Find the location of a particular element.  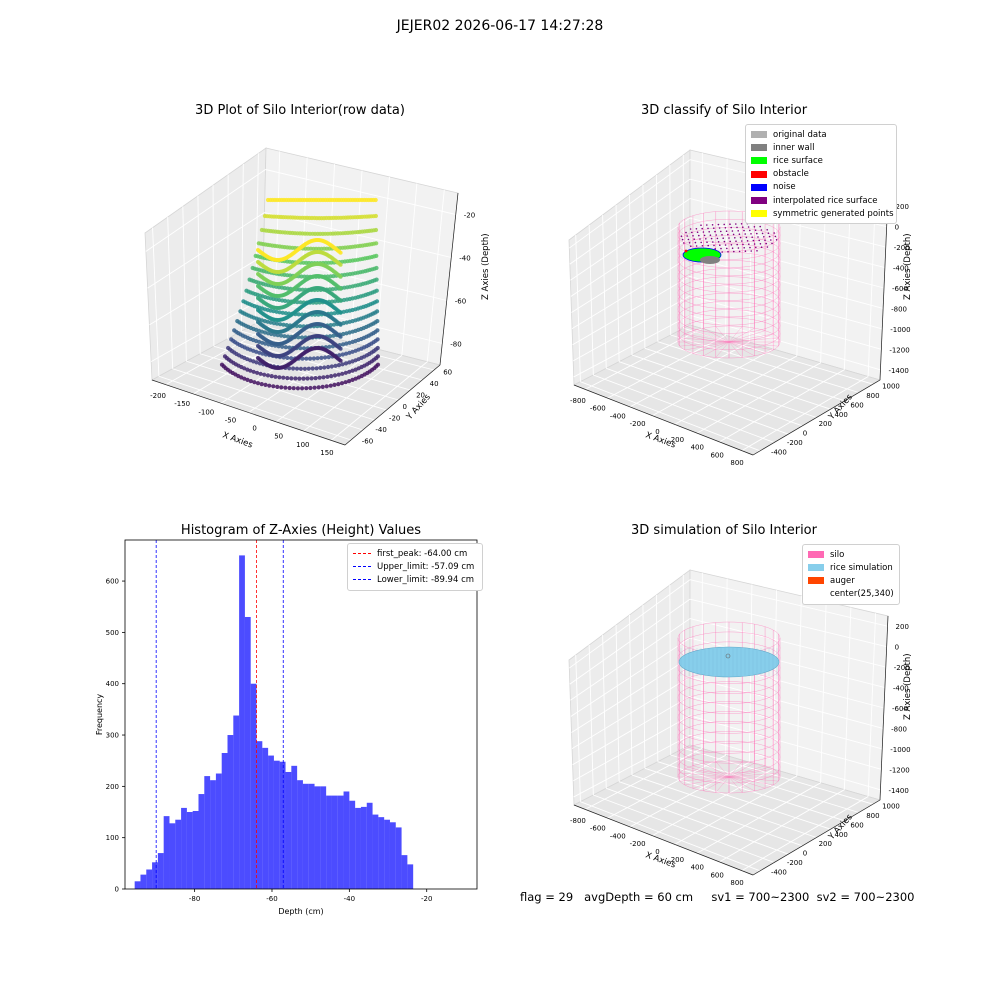

y-tick-label: -40 is located at coordinates (380, 430).